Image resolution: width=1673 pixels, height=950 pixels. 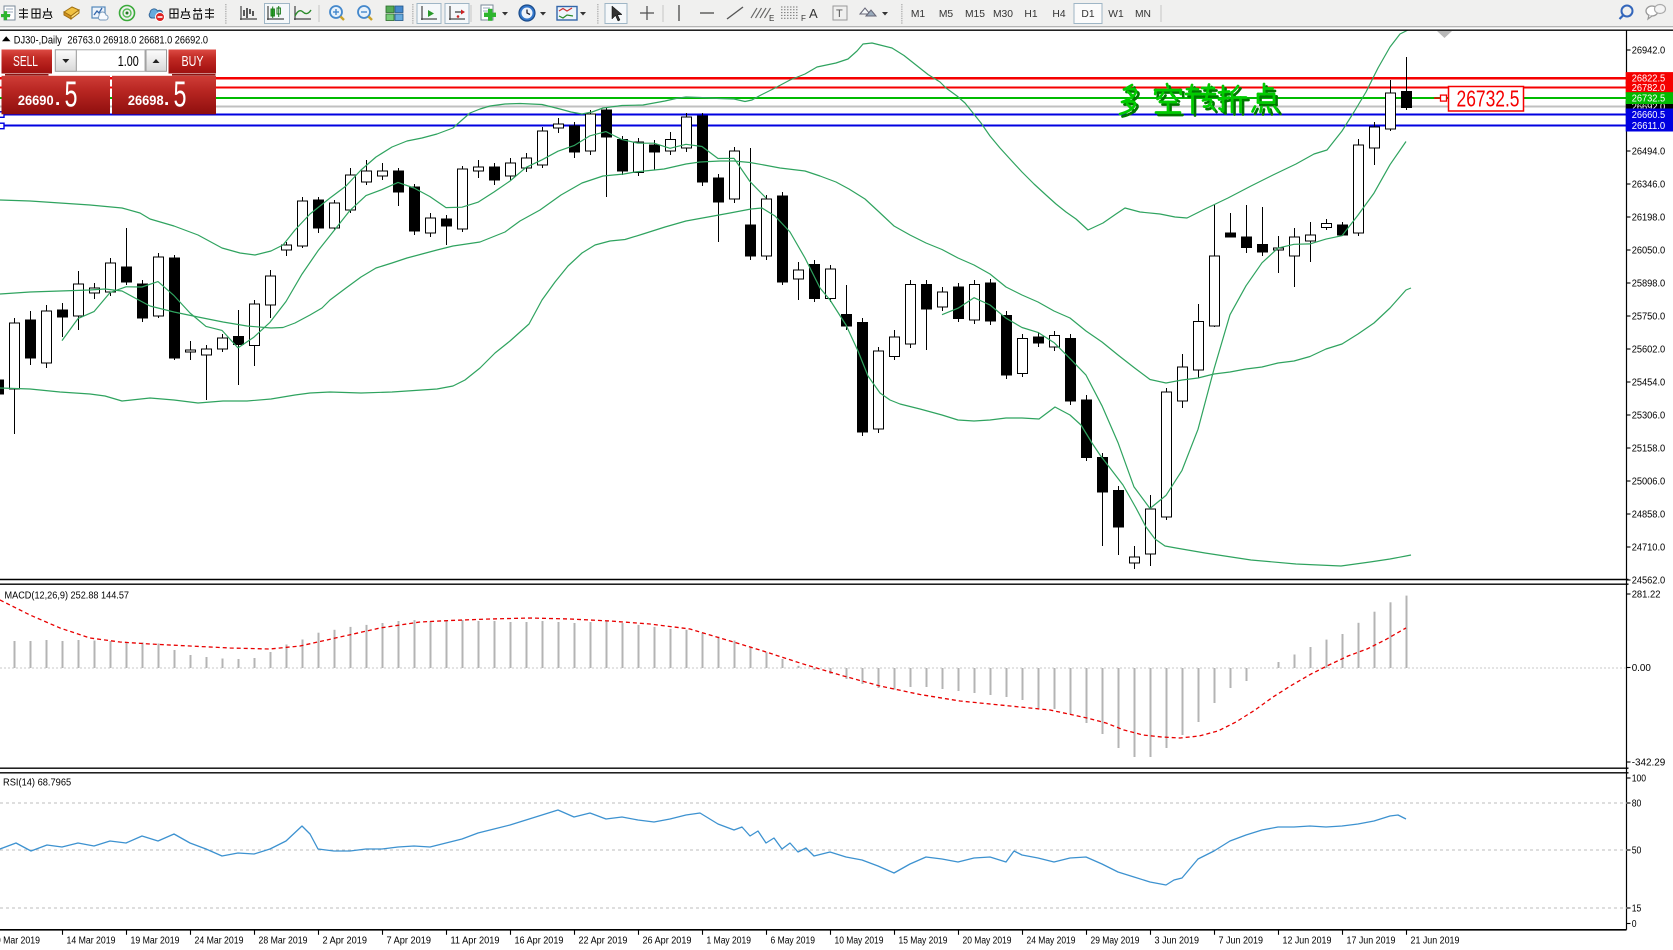 I want to click on svg-text: E, so click(x=771, y=18).